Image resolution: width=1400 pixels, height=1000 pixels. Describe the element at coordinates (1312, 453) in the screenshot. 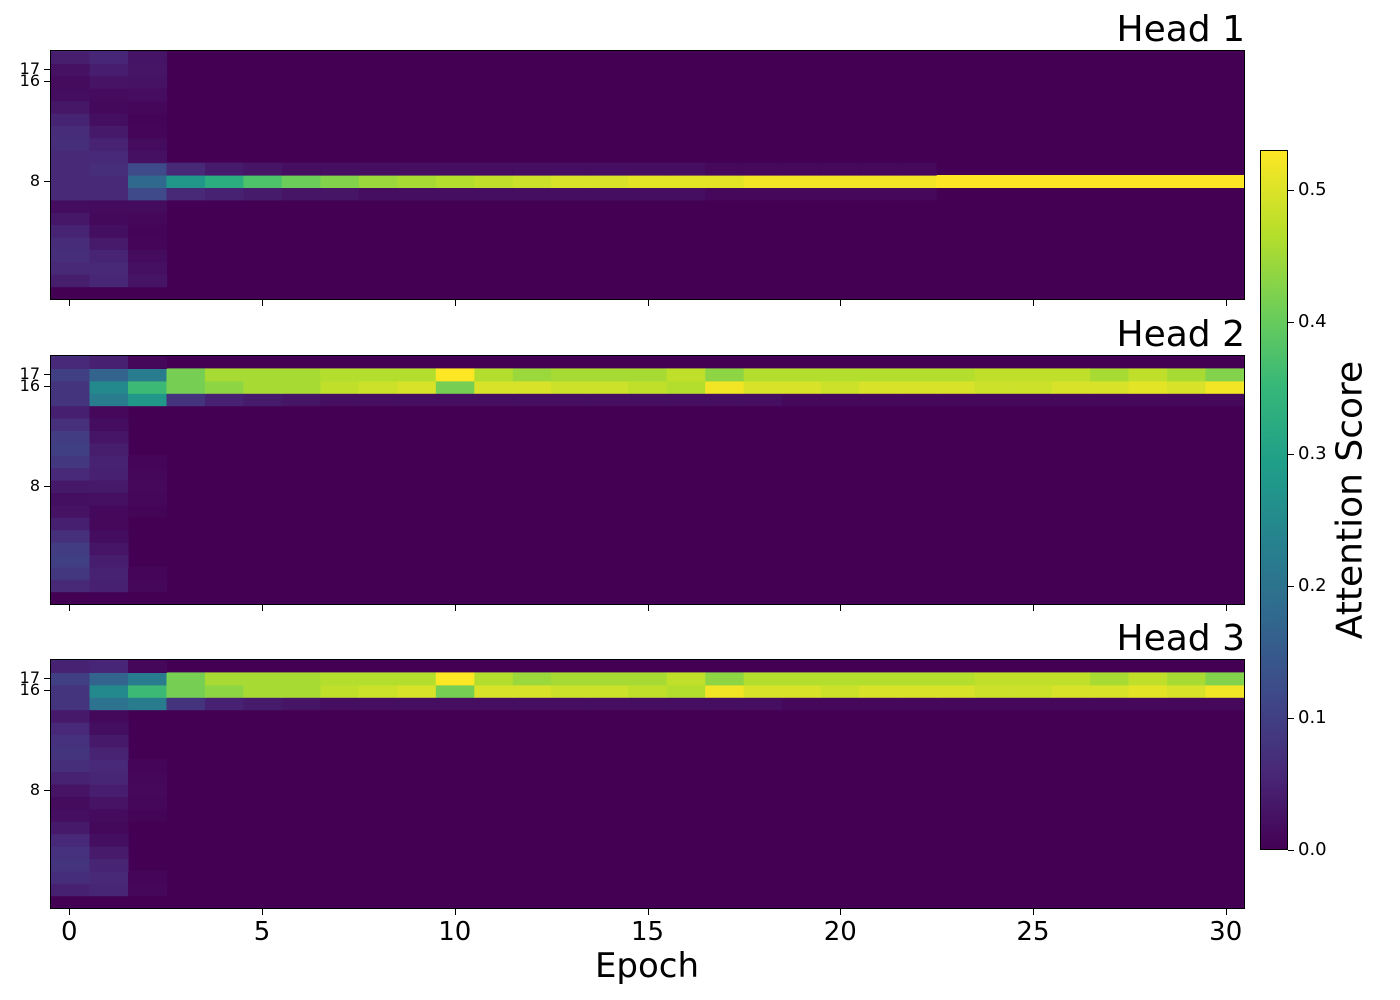

I see `colorbar-tick-label: 0.3` at that location.